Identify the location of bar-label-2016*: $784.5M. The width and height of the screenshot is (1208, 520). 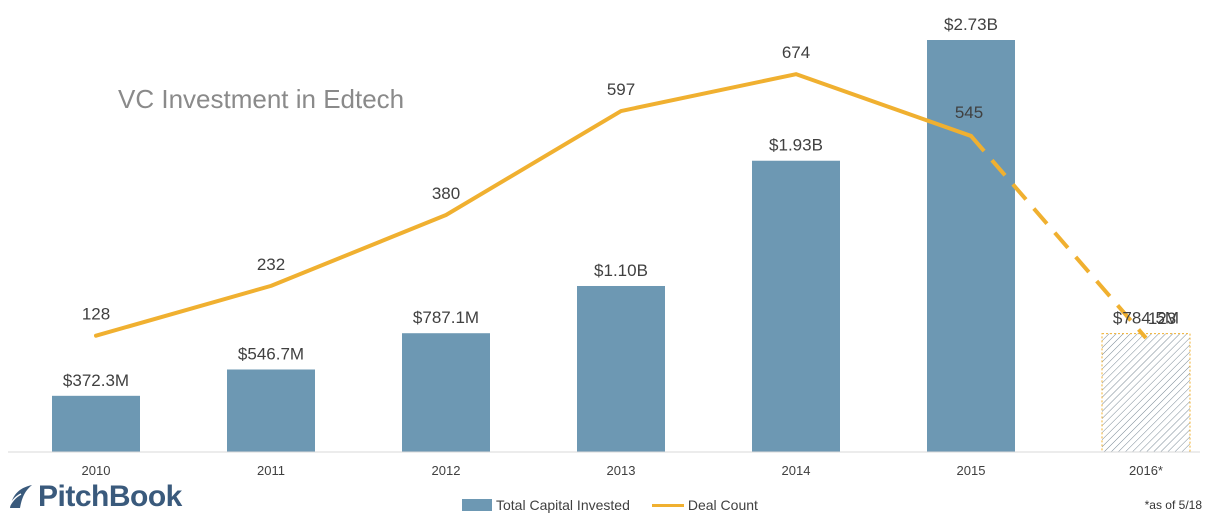
(1146, 318).